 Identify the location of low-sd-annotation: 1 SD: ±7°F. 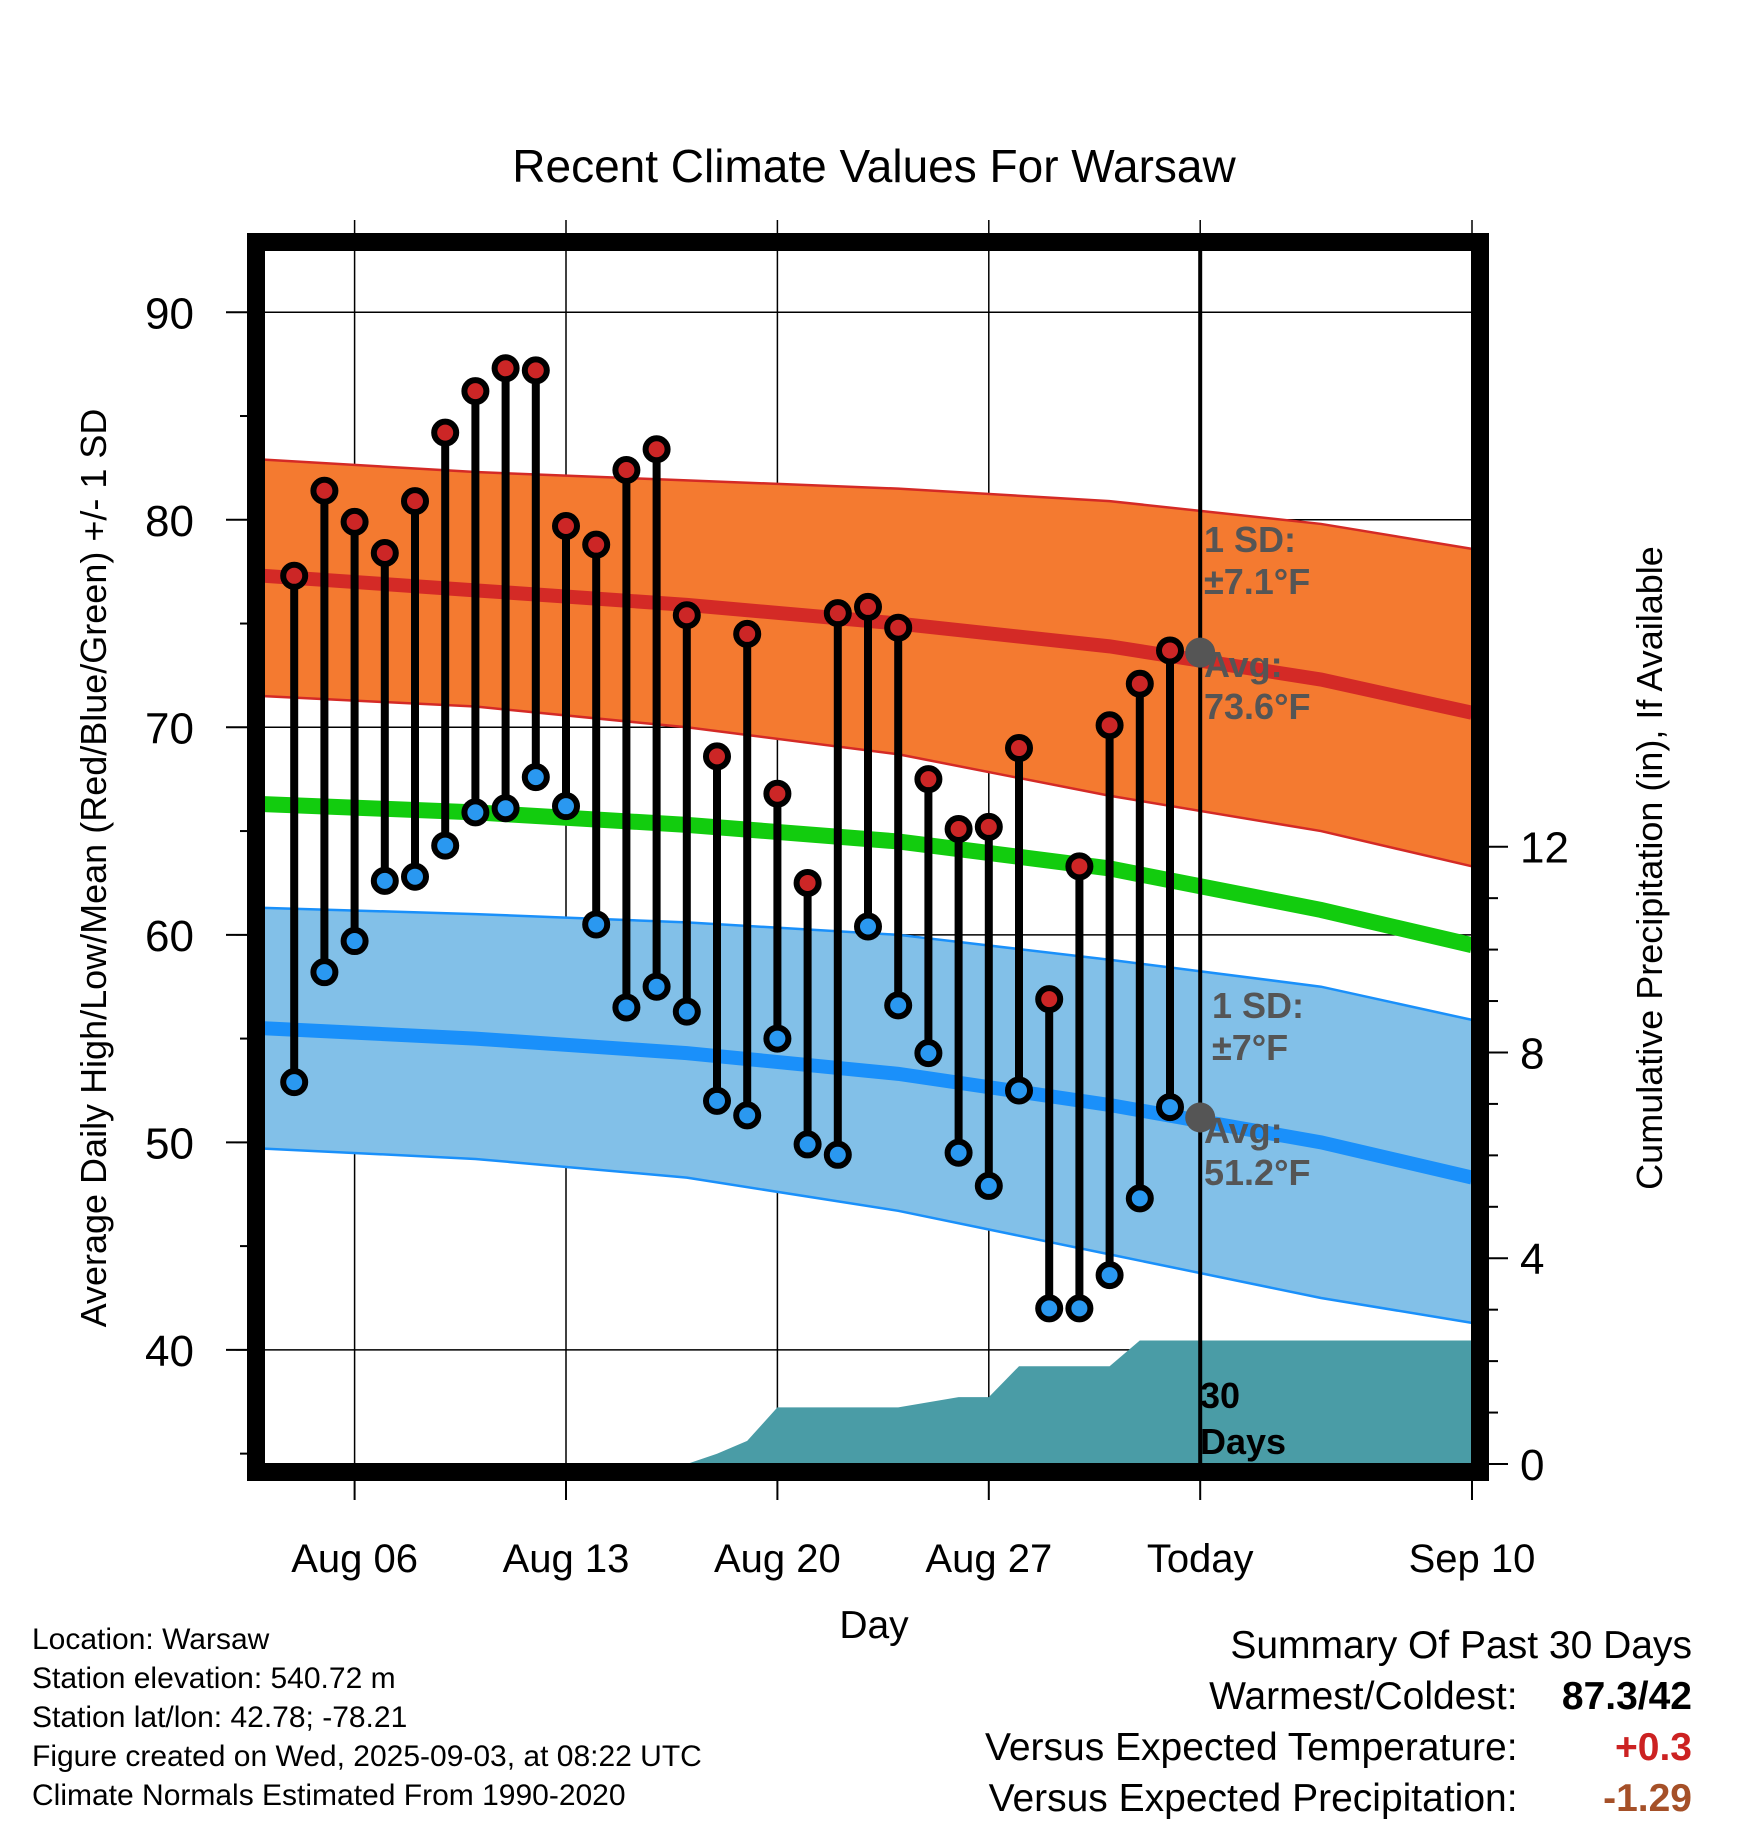
(1258, 1026).